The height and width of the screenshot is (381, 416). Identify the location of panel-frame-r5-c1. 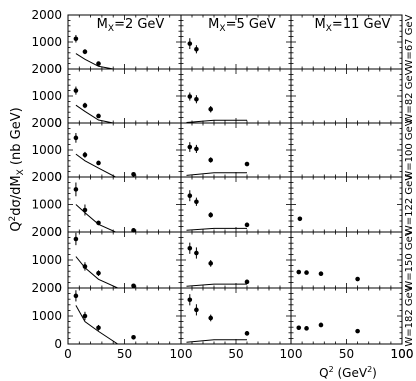
(124, 260).